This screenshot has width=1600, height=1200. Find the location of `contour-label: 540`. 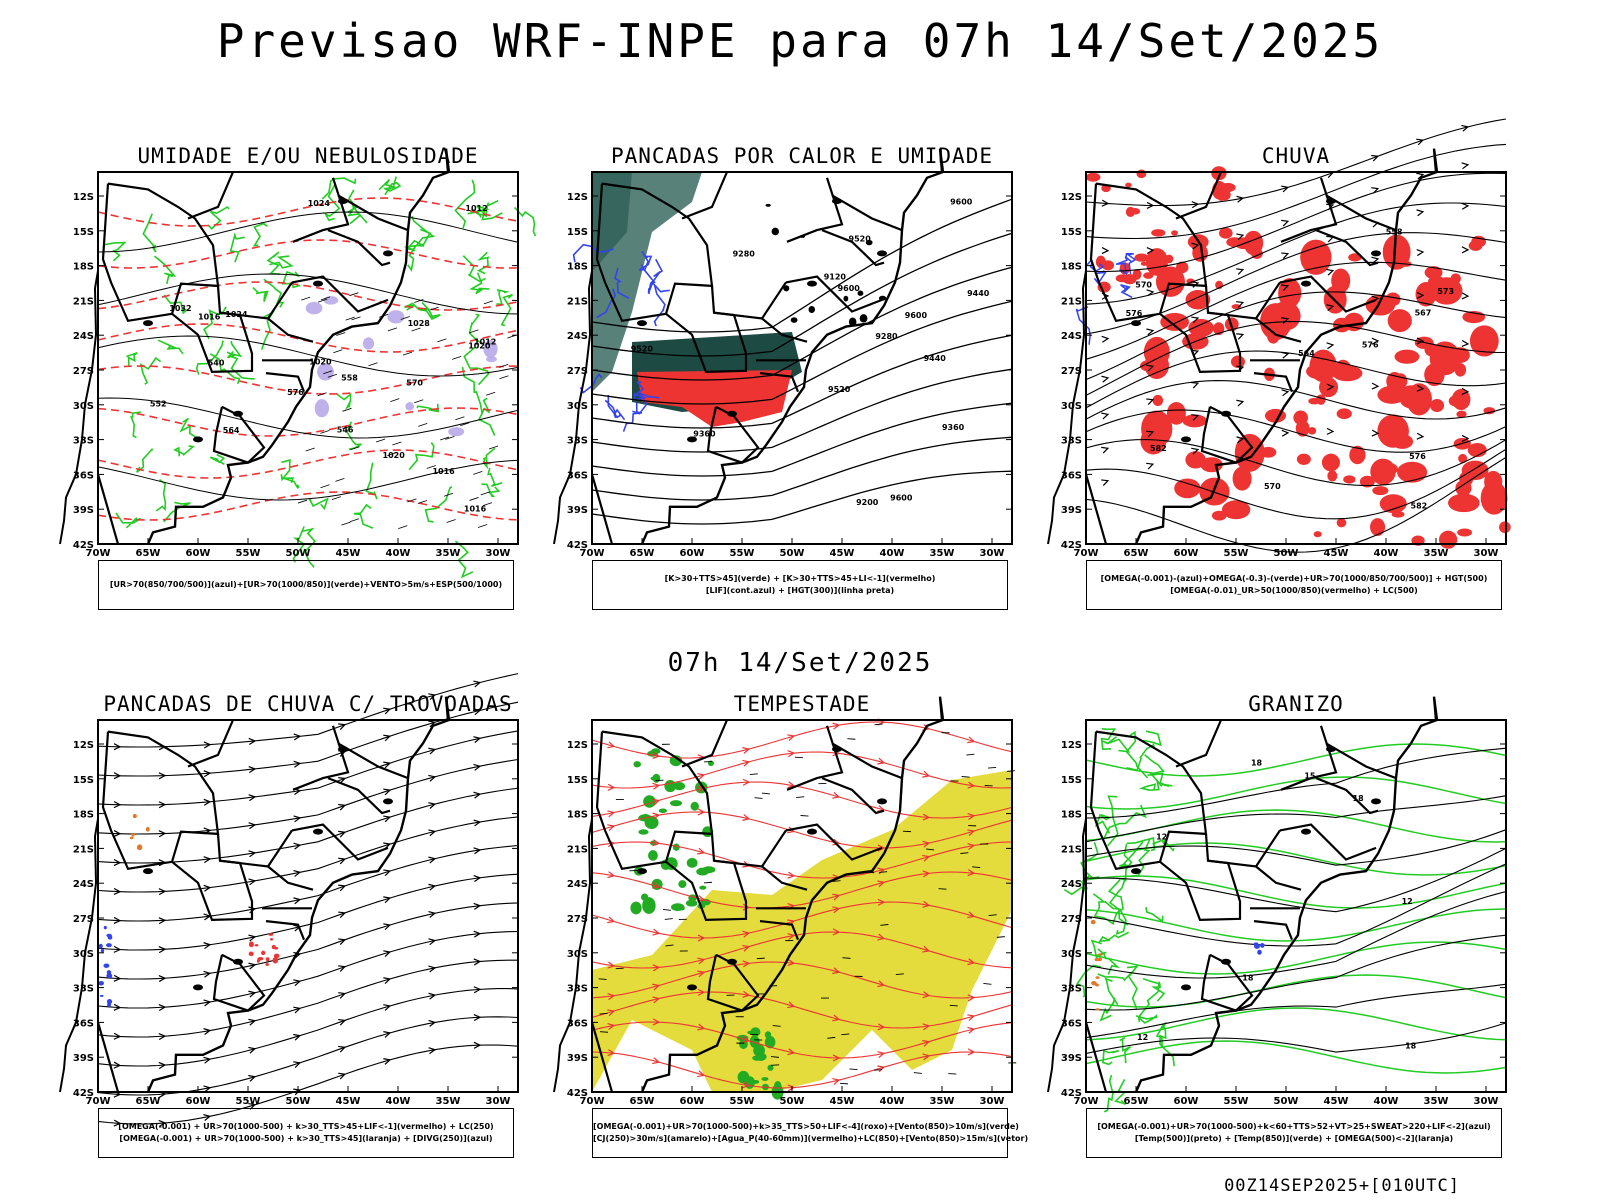

contour-label: 540 is located at coordinates (216, 363).